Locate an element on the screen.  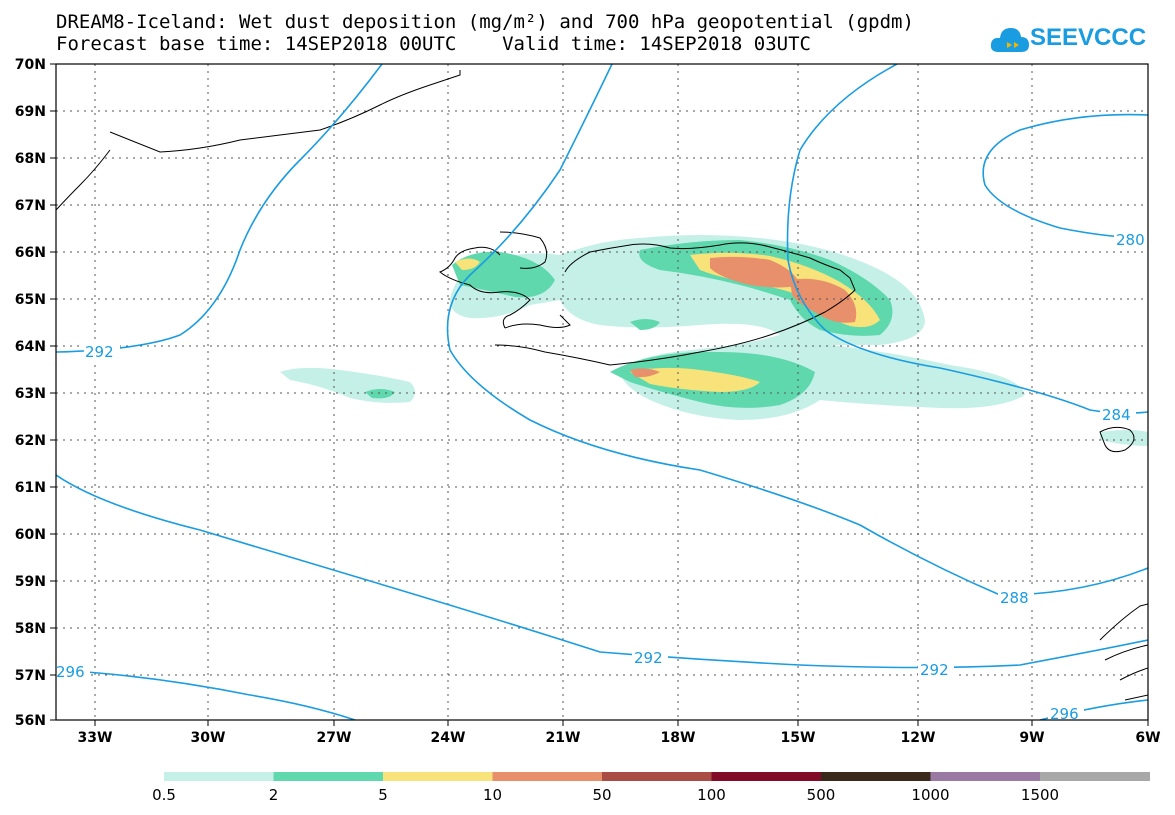
colorbar: 0.5 2 5 10 50 100 500 1000 1500 is located at coordinates (651, 788).